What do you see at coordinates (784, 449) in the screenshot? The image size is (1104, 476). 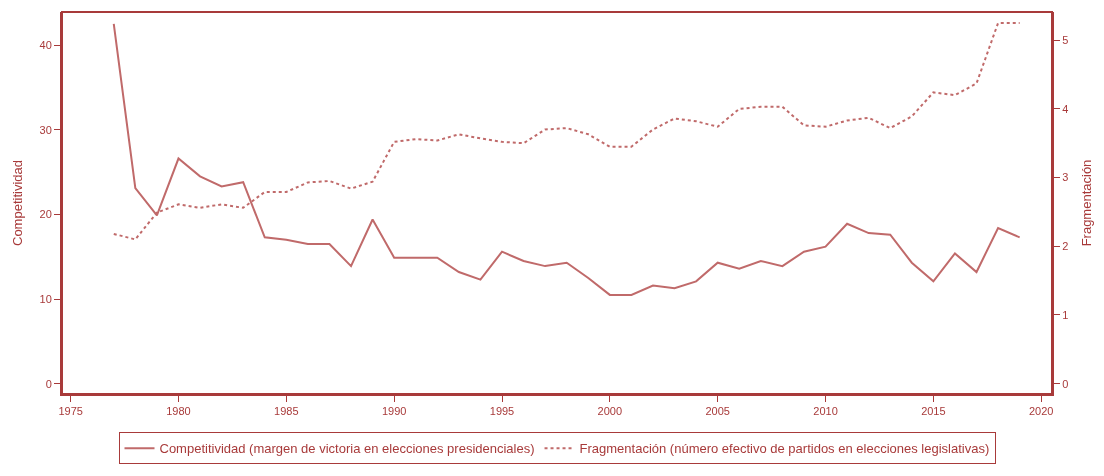 I see `legend-label: Fragmentación (número efectivo de partidos en elecciones legislativas)` at bounding box center [784, 449].